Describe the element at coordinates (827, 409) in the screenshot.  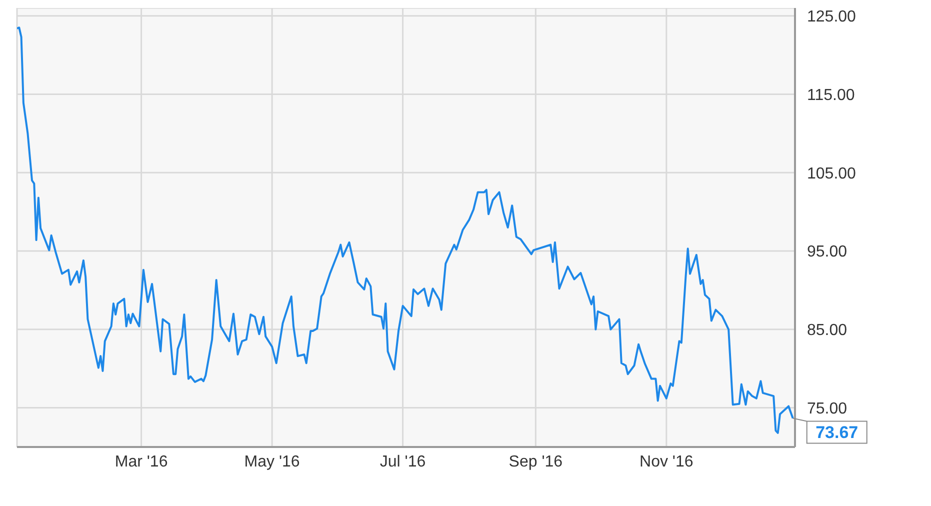
I see `y-tick-label: 75.00` at that location.